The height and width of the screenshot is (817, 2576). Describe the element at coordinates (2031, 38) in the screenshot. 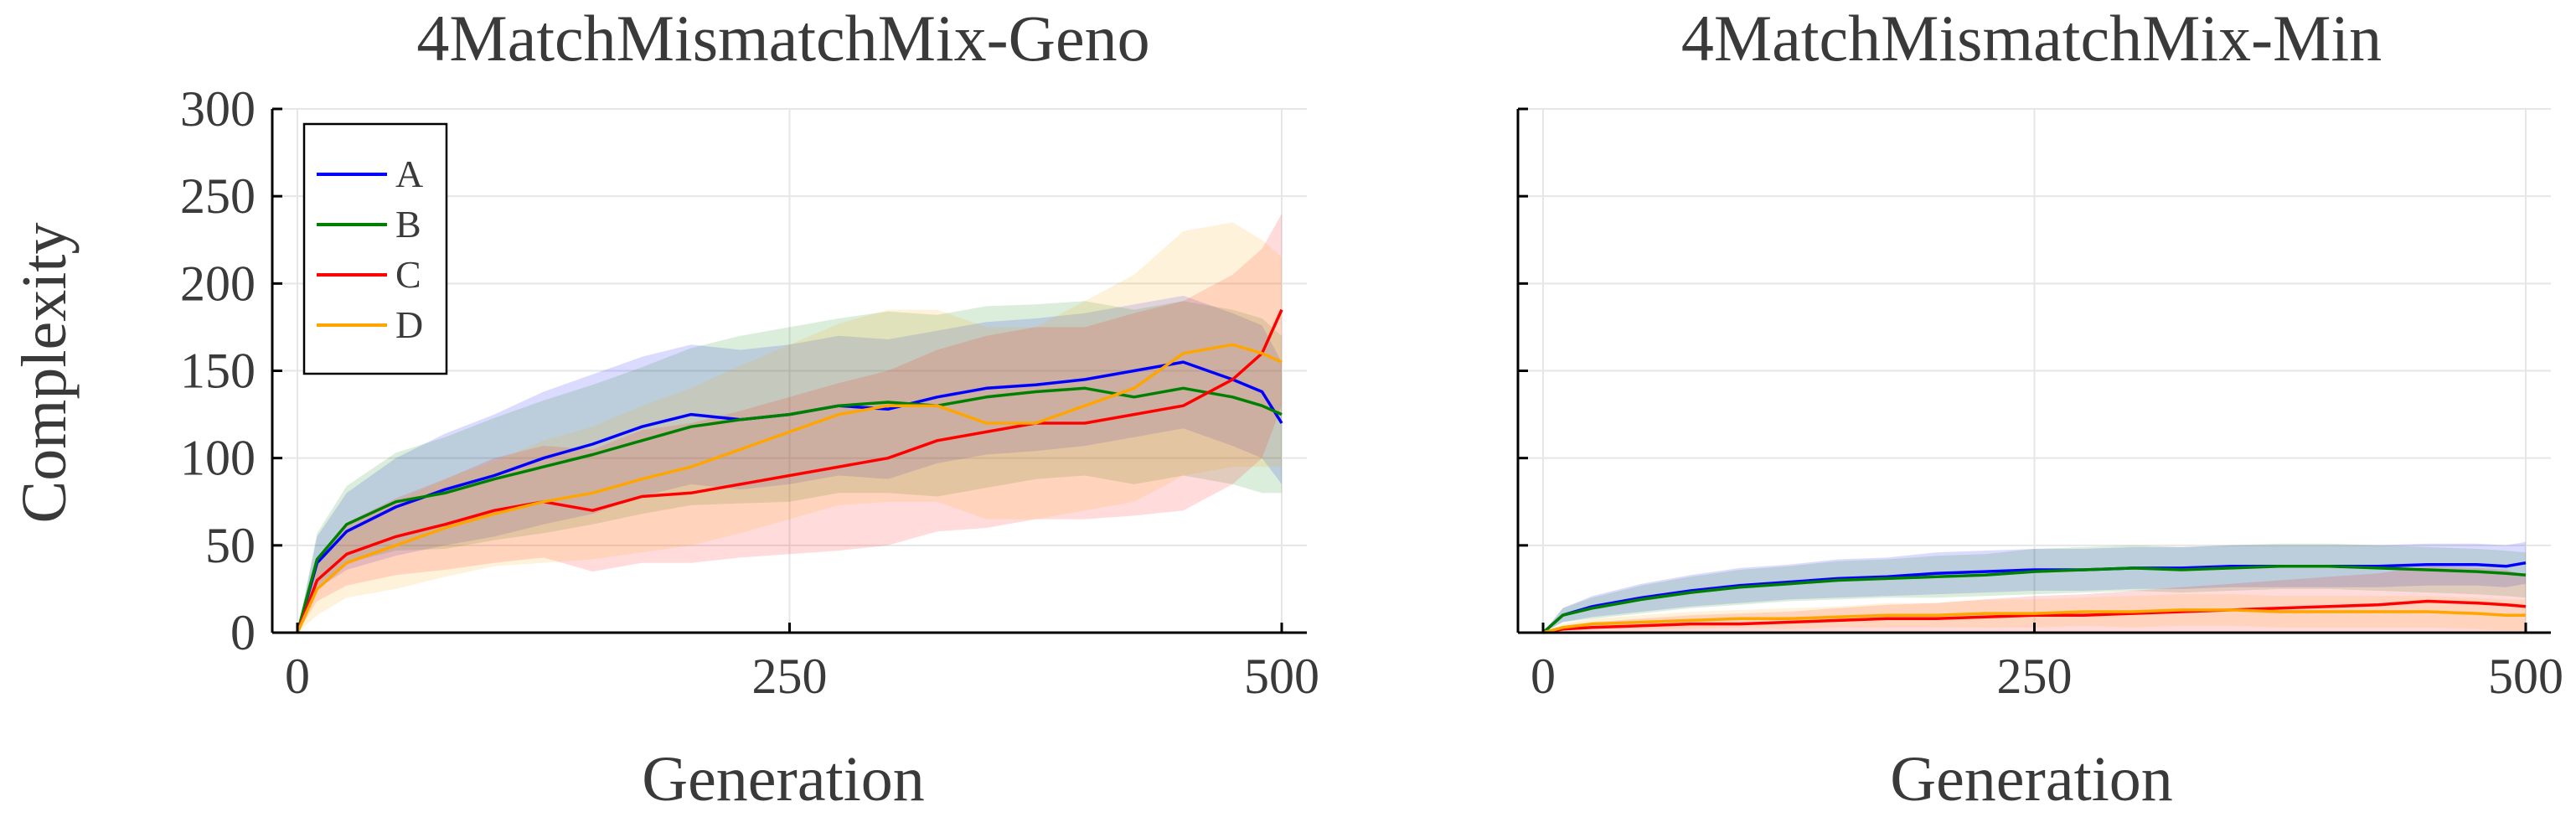

I see `chart-title: 4MatchMismatchMix-Min` at that location.